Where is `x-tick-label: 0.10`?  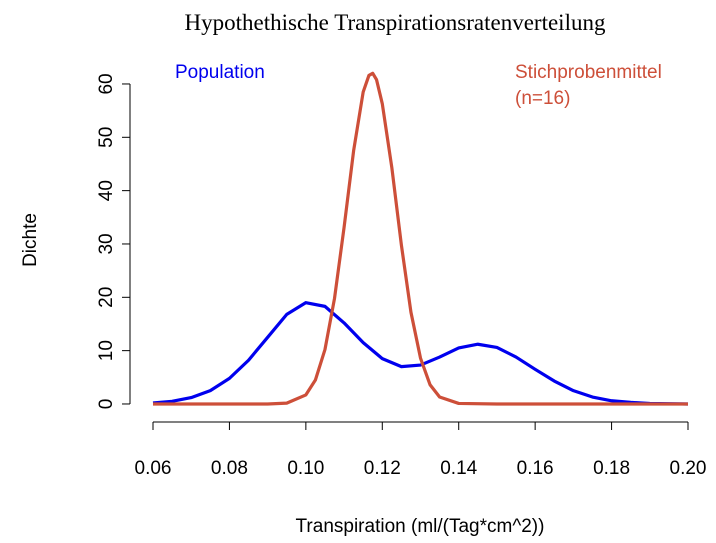 x-tick-label: 0.10 is located at coordinates (305, 468).